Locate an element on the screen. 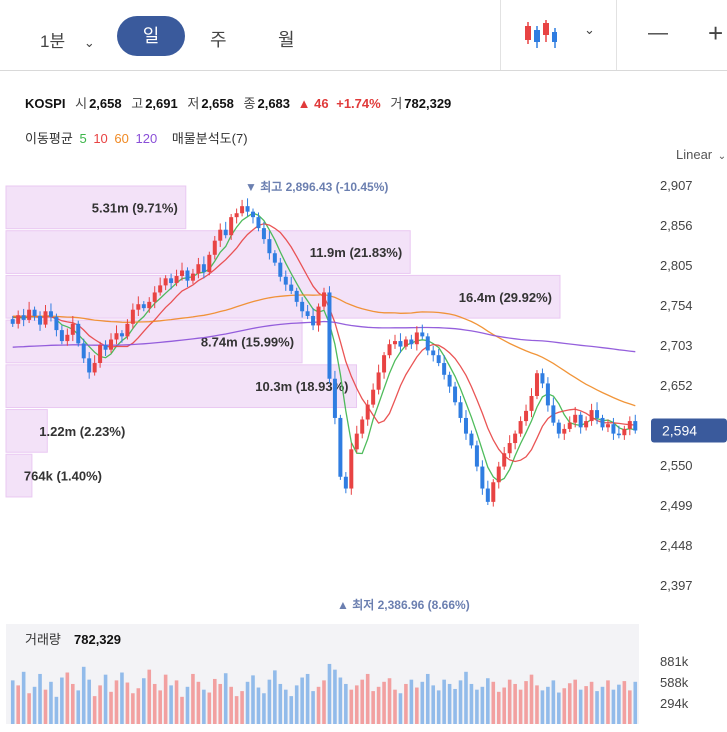  tab-day: 일 is located at coordinates (151, 36).